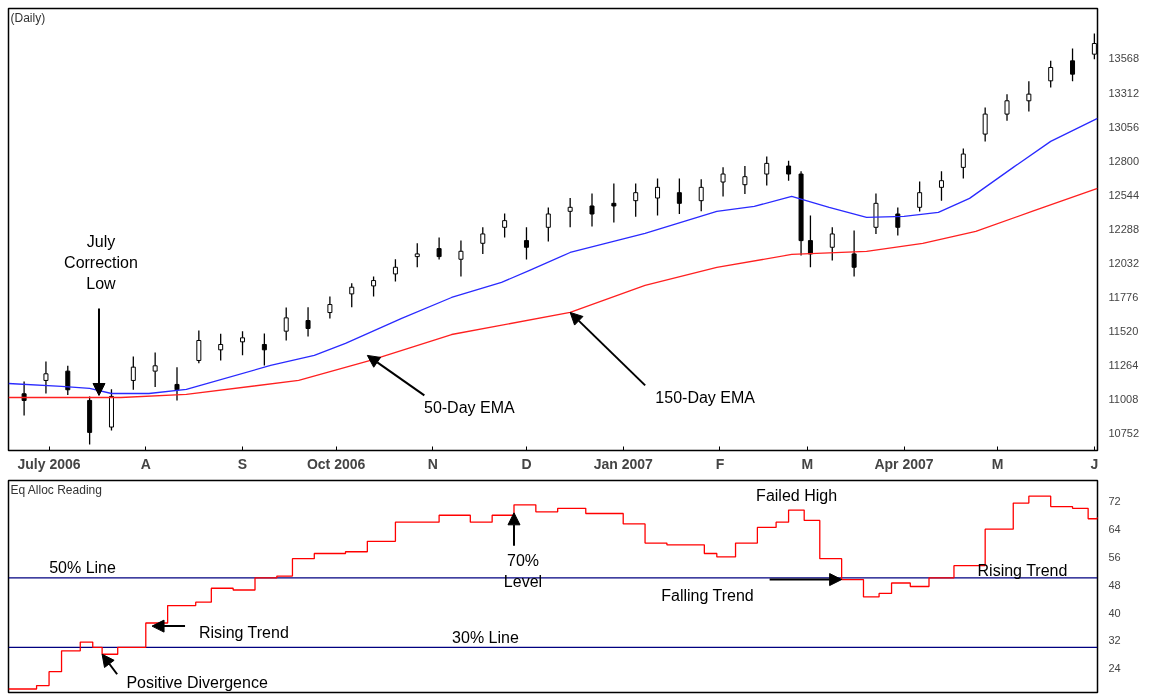 The image size is (1151, 700). I want to click on x-tick-label: F, so click(720, 463).